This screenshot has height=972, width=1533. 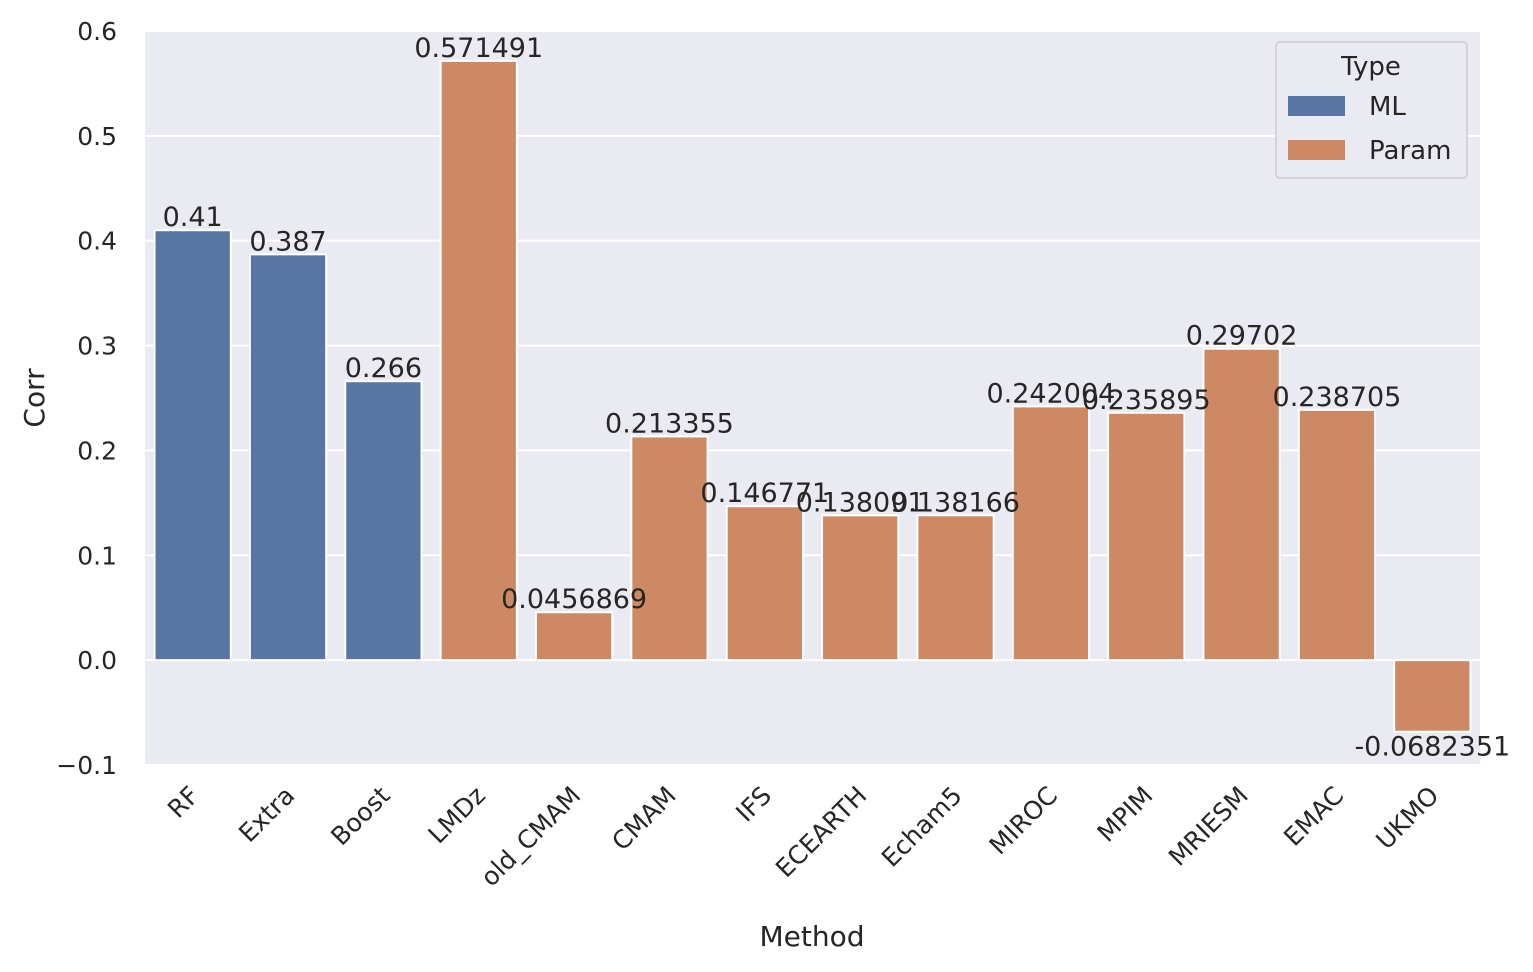 I want to click on x-tick-label: LMDz, so click(x=456, y=815).